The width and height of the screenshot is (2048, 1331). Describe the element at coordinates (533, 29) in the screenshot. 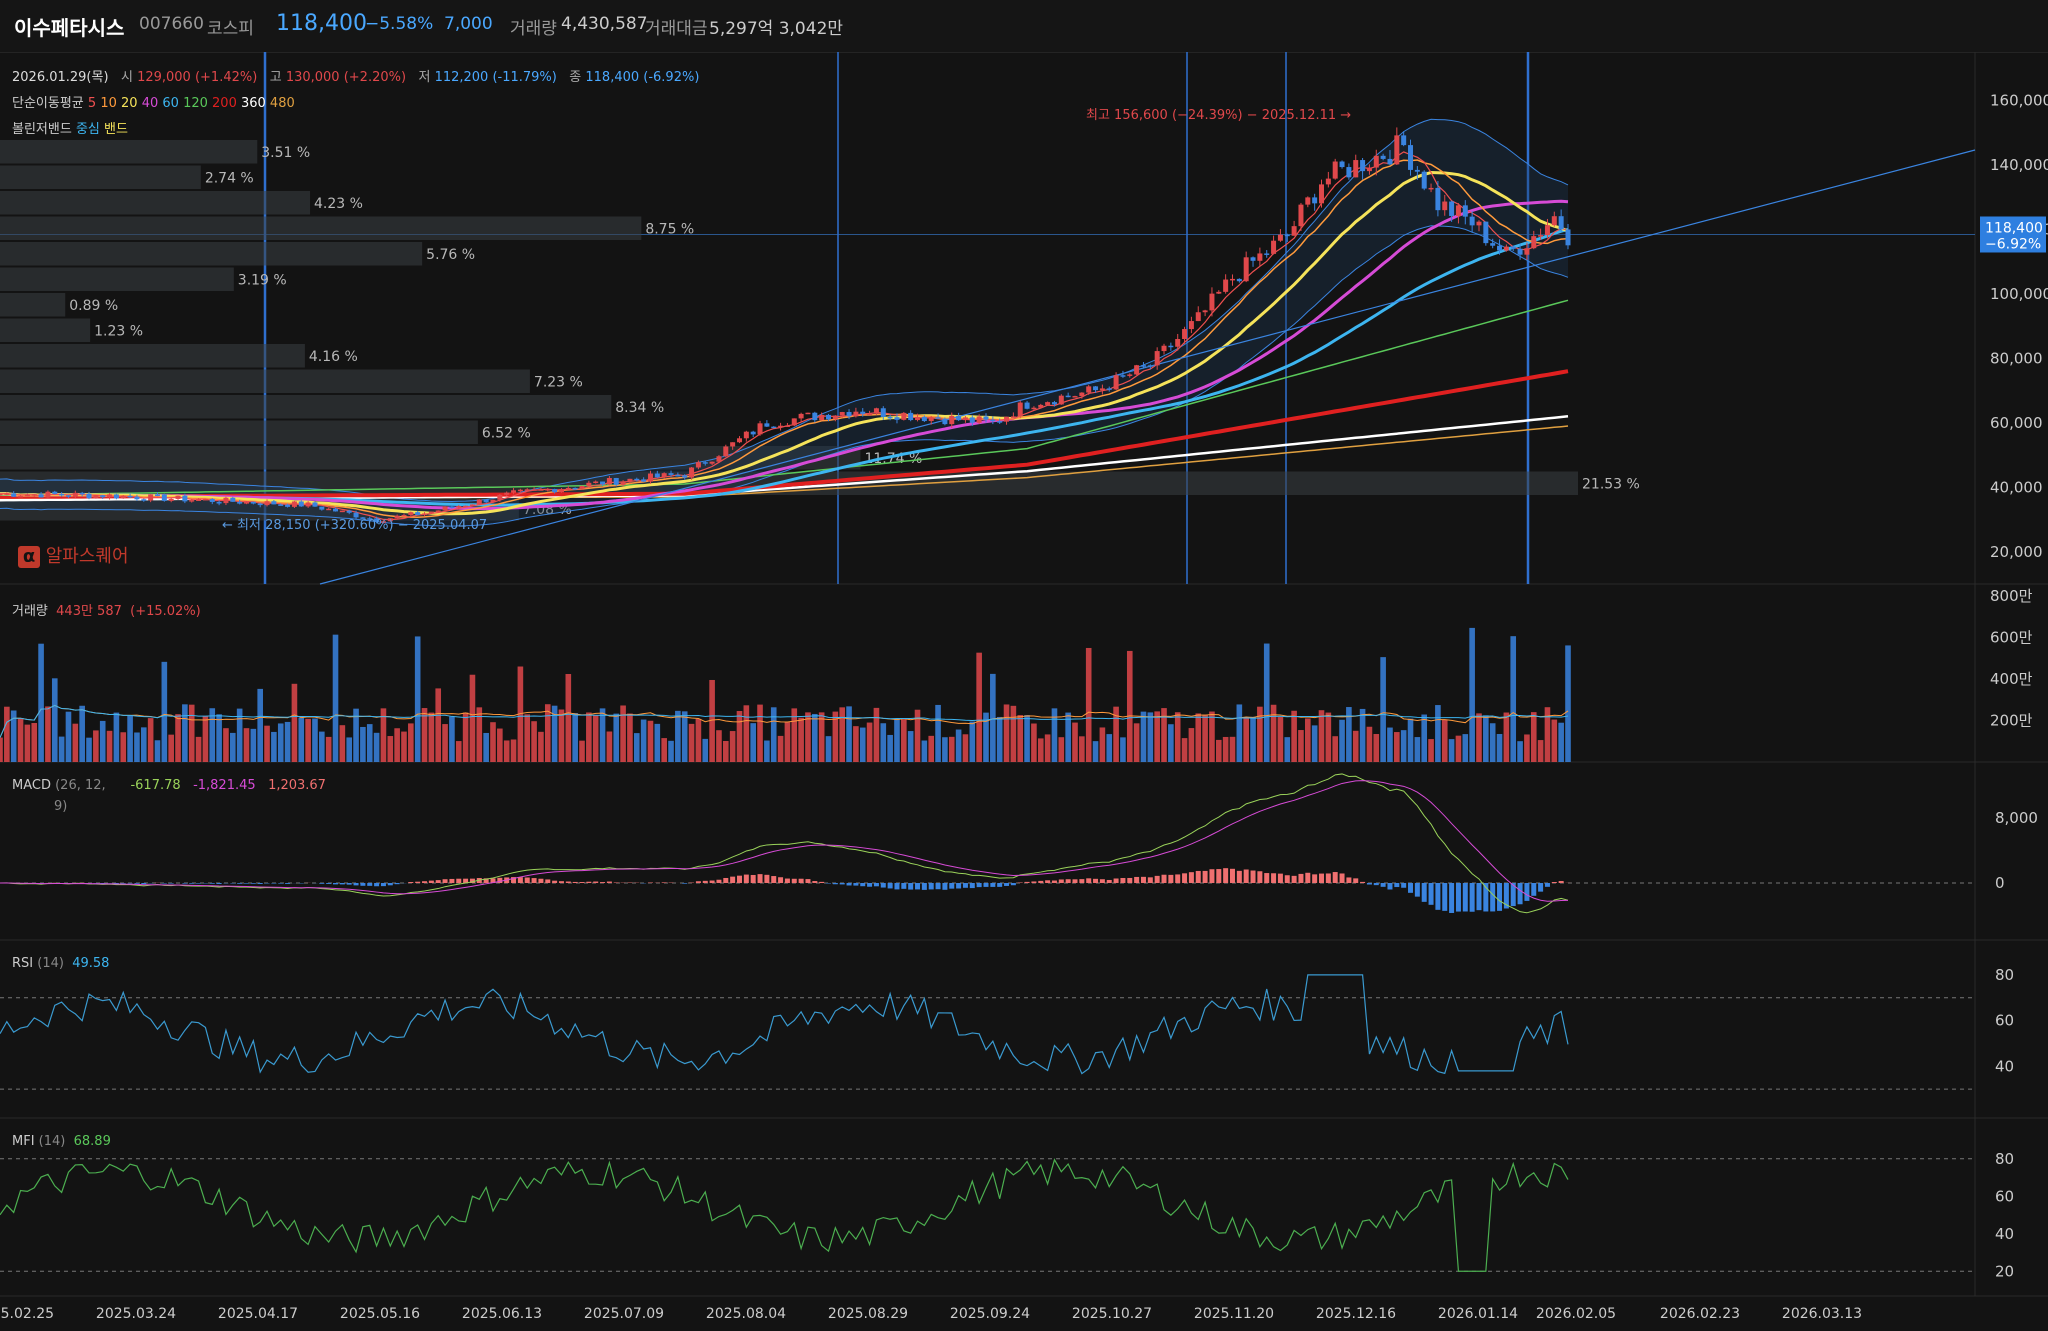

I see `volume-label: 거래량` at that location.